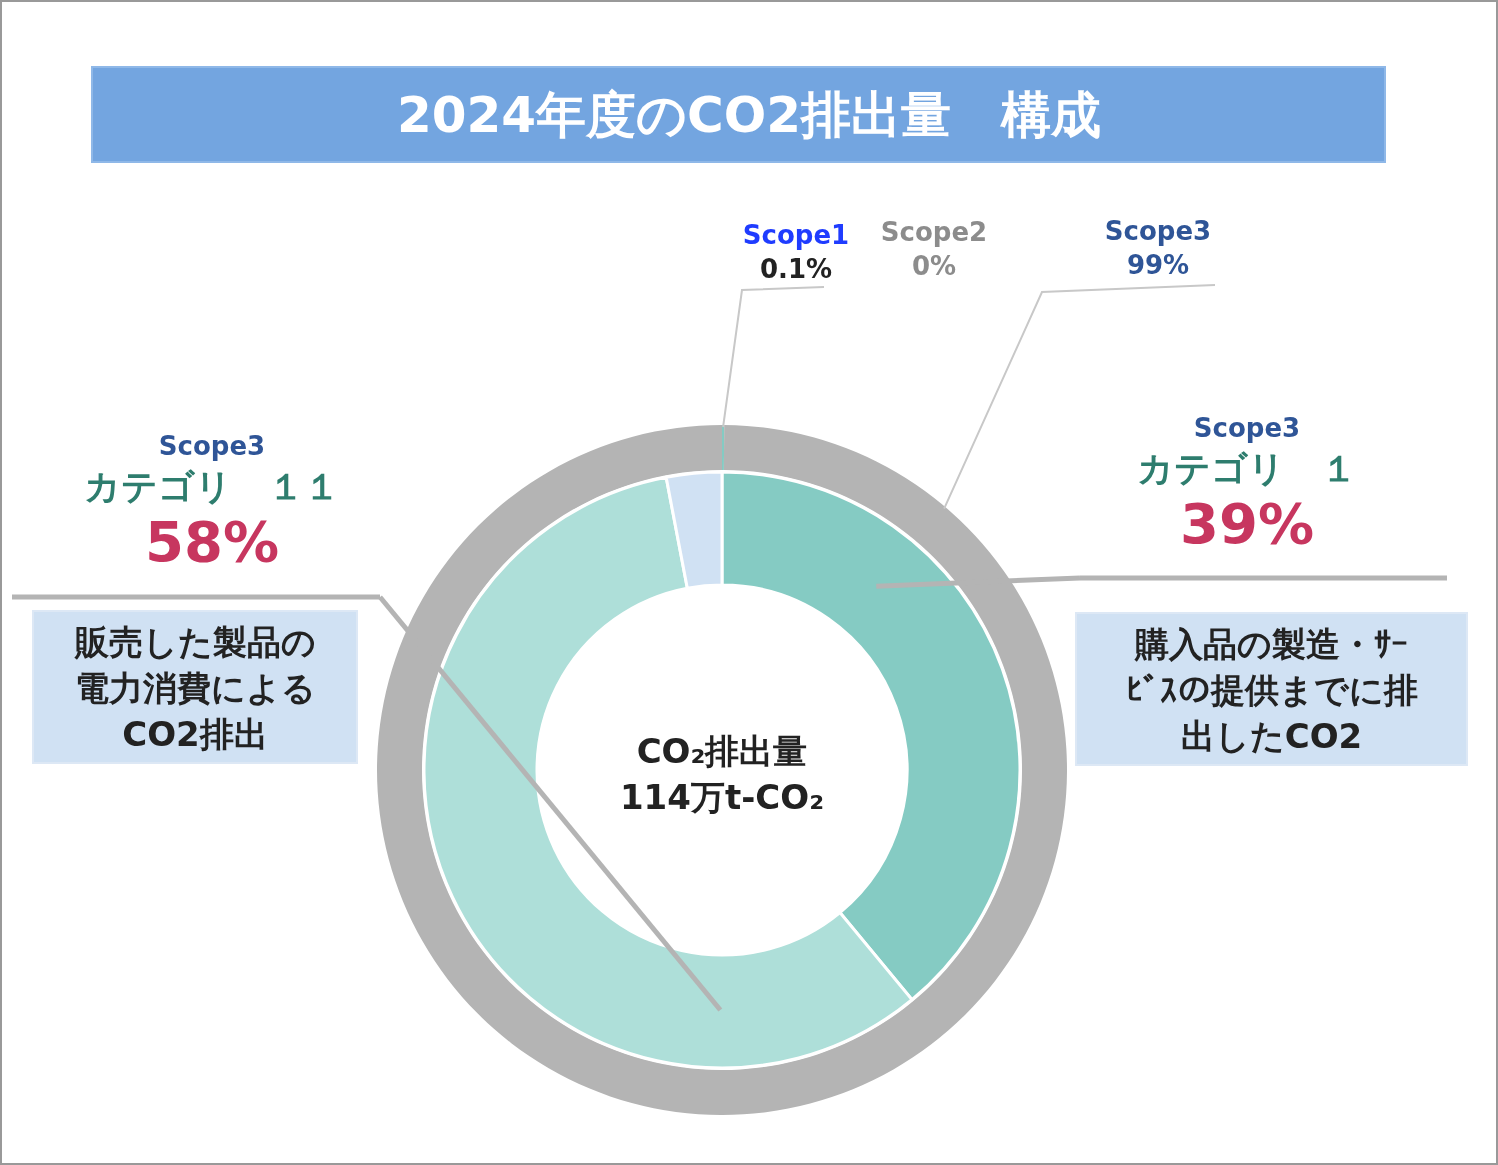 The height and width of the screenshot is (1165, 1498). I want to click on text: 購入品の製造・ｻｰﾋﾞｽの提供までに排出したCO2, so click(1271, 690).